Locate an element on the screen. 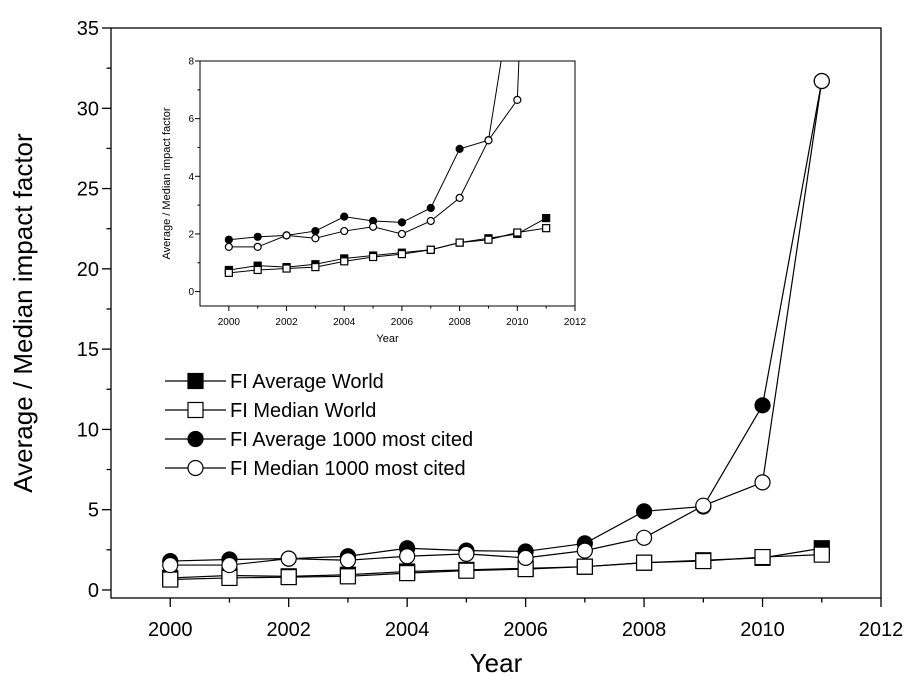 This screenshot has height=680, width=912. main-x-tick-label: 2008 is located at coordinates (644, 630).